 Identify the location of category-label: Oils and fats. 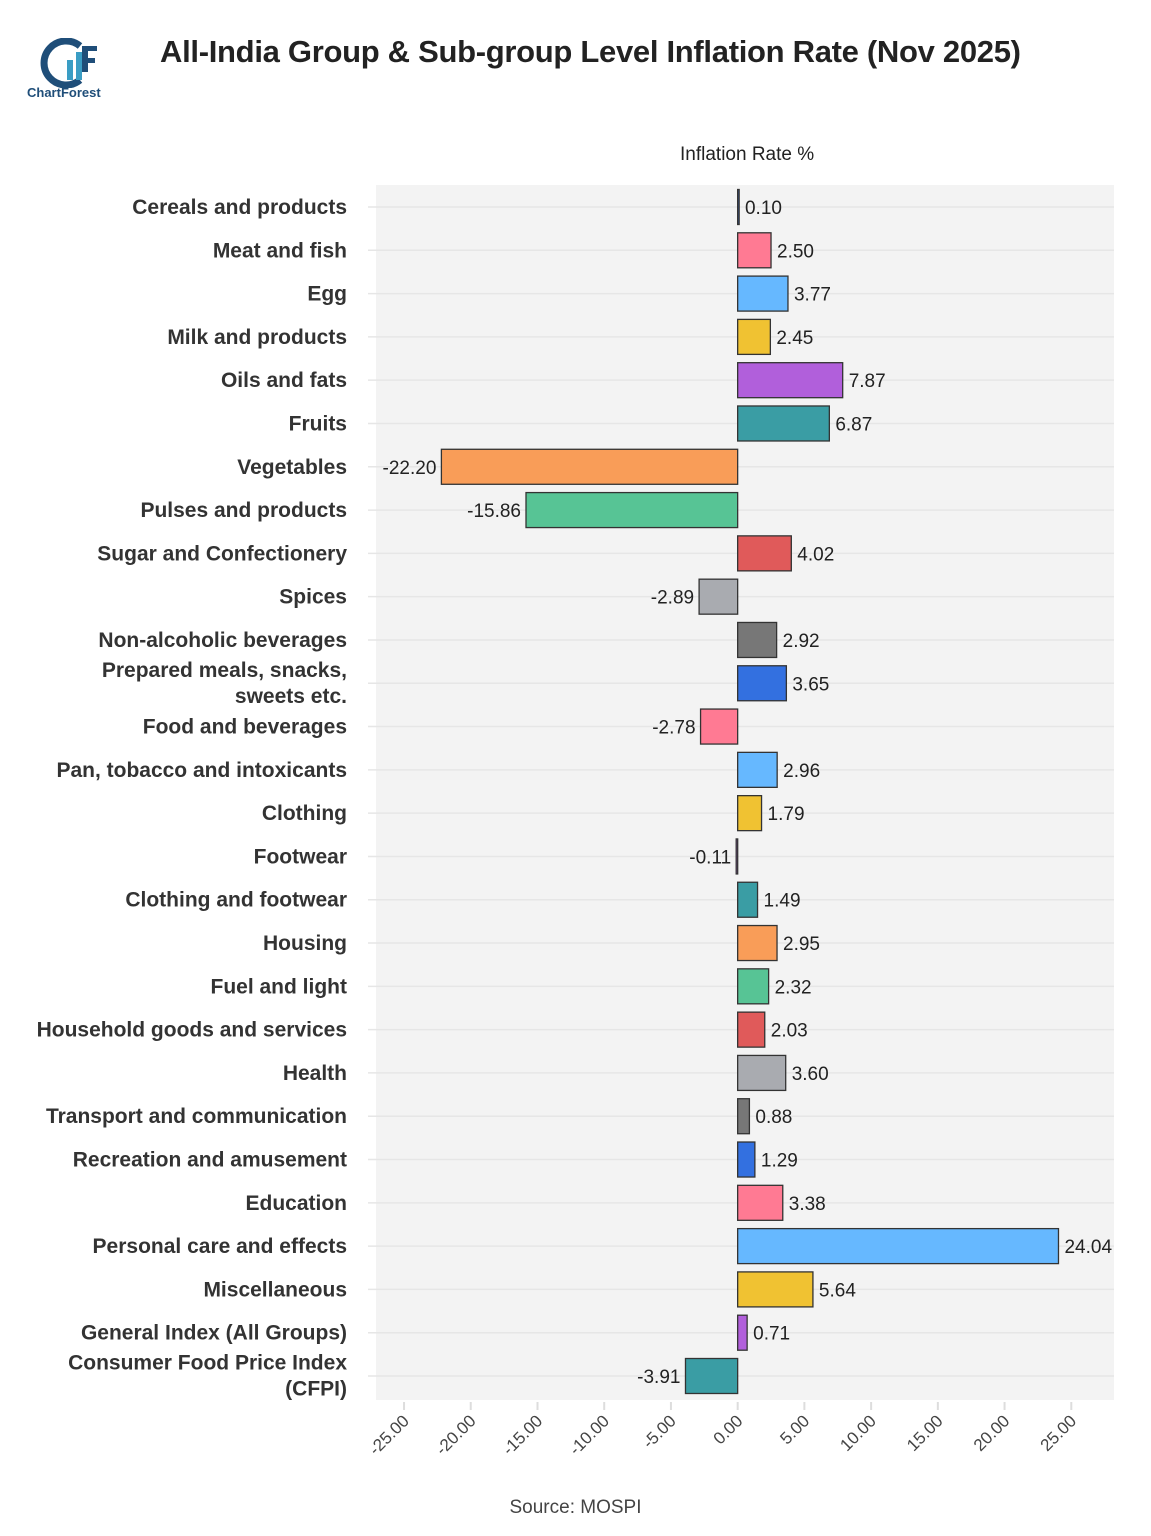
(284, 380).